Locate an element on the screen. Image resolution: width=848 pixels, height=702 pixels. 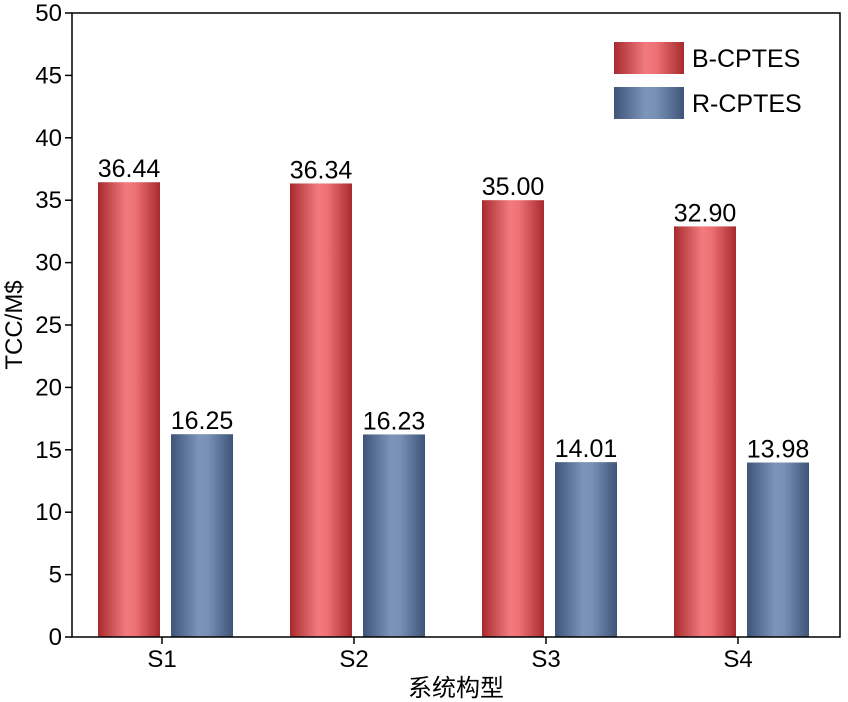
legend-label: B-CPTES is located at coordinates (746, 59).